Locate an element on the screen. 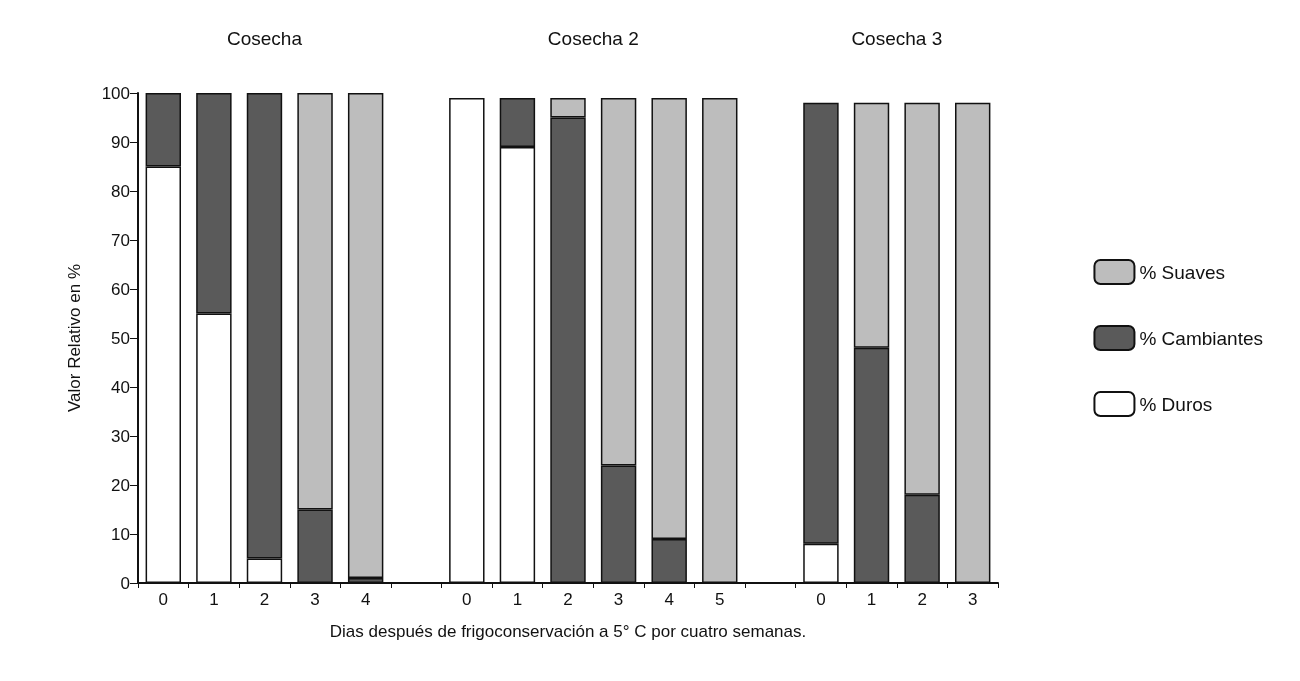  y-tick-label: 20 is located at coordinates (120, 485).